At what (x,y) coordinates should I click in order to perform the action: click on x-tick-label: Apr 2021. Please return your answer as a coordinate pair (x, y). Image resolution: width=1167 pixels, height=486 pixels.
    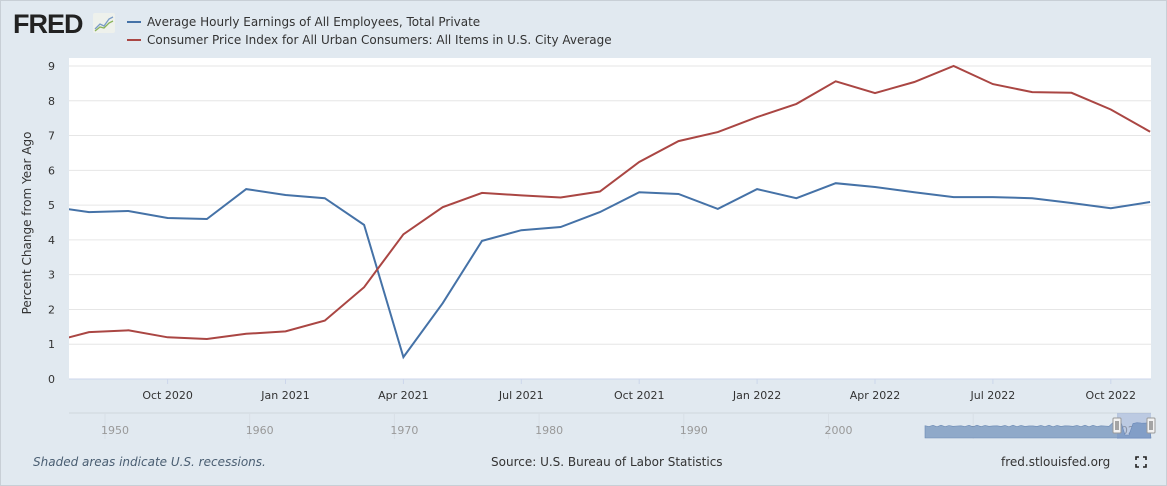
    Looking at the image, I should click on (403, 395).